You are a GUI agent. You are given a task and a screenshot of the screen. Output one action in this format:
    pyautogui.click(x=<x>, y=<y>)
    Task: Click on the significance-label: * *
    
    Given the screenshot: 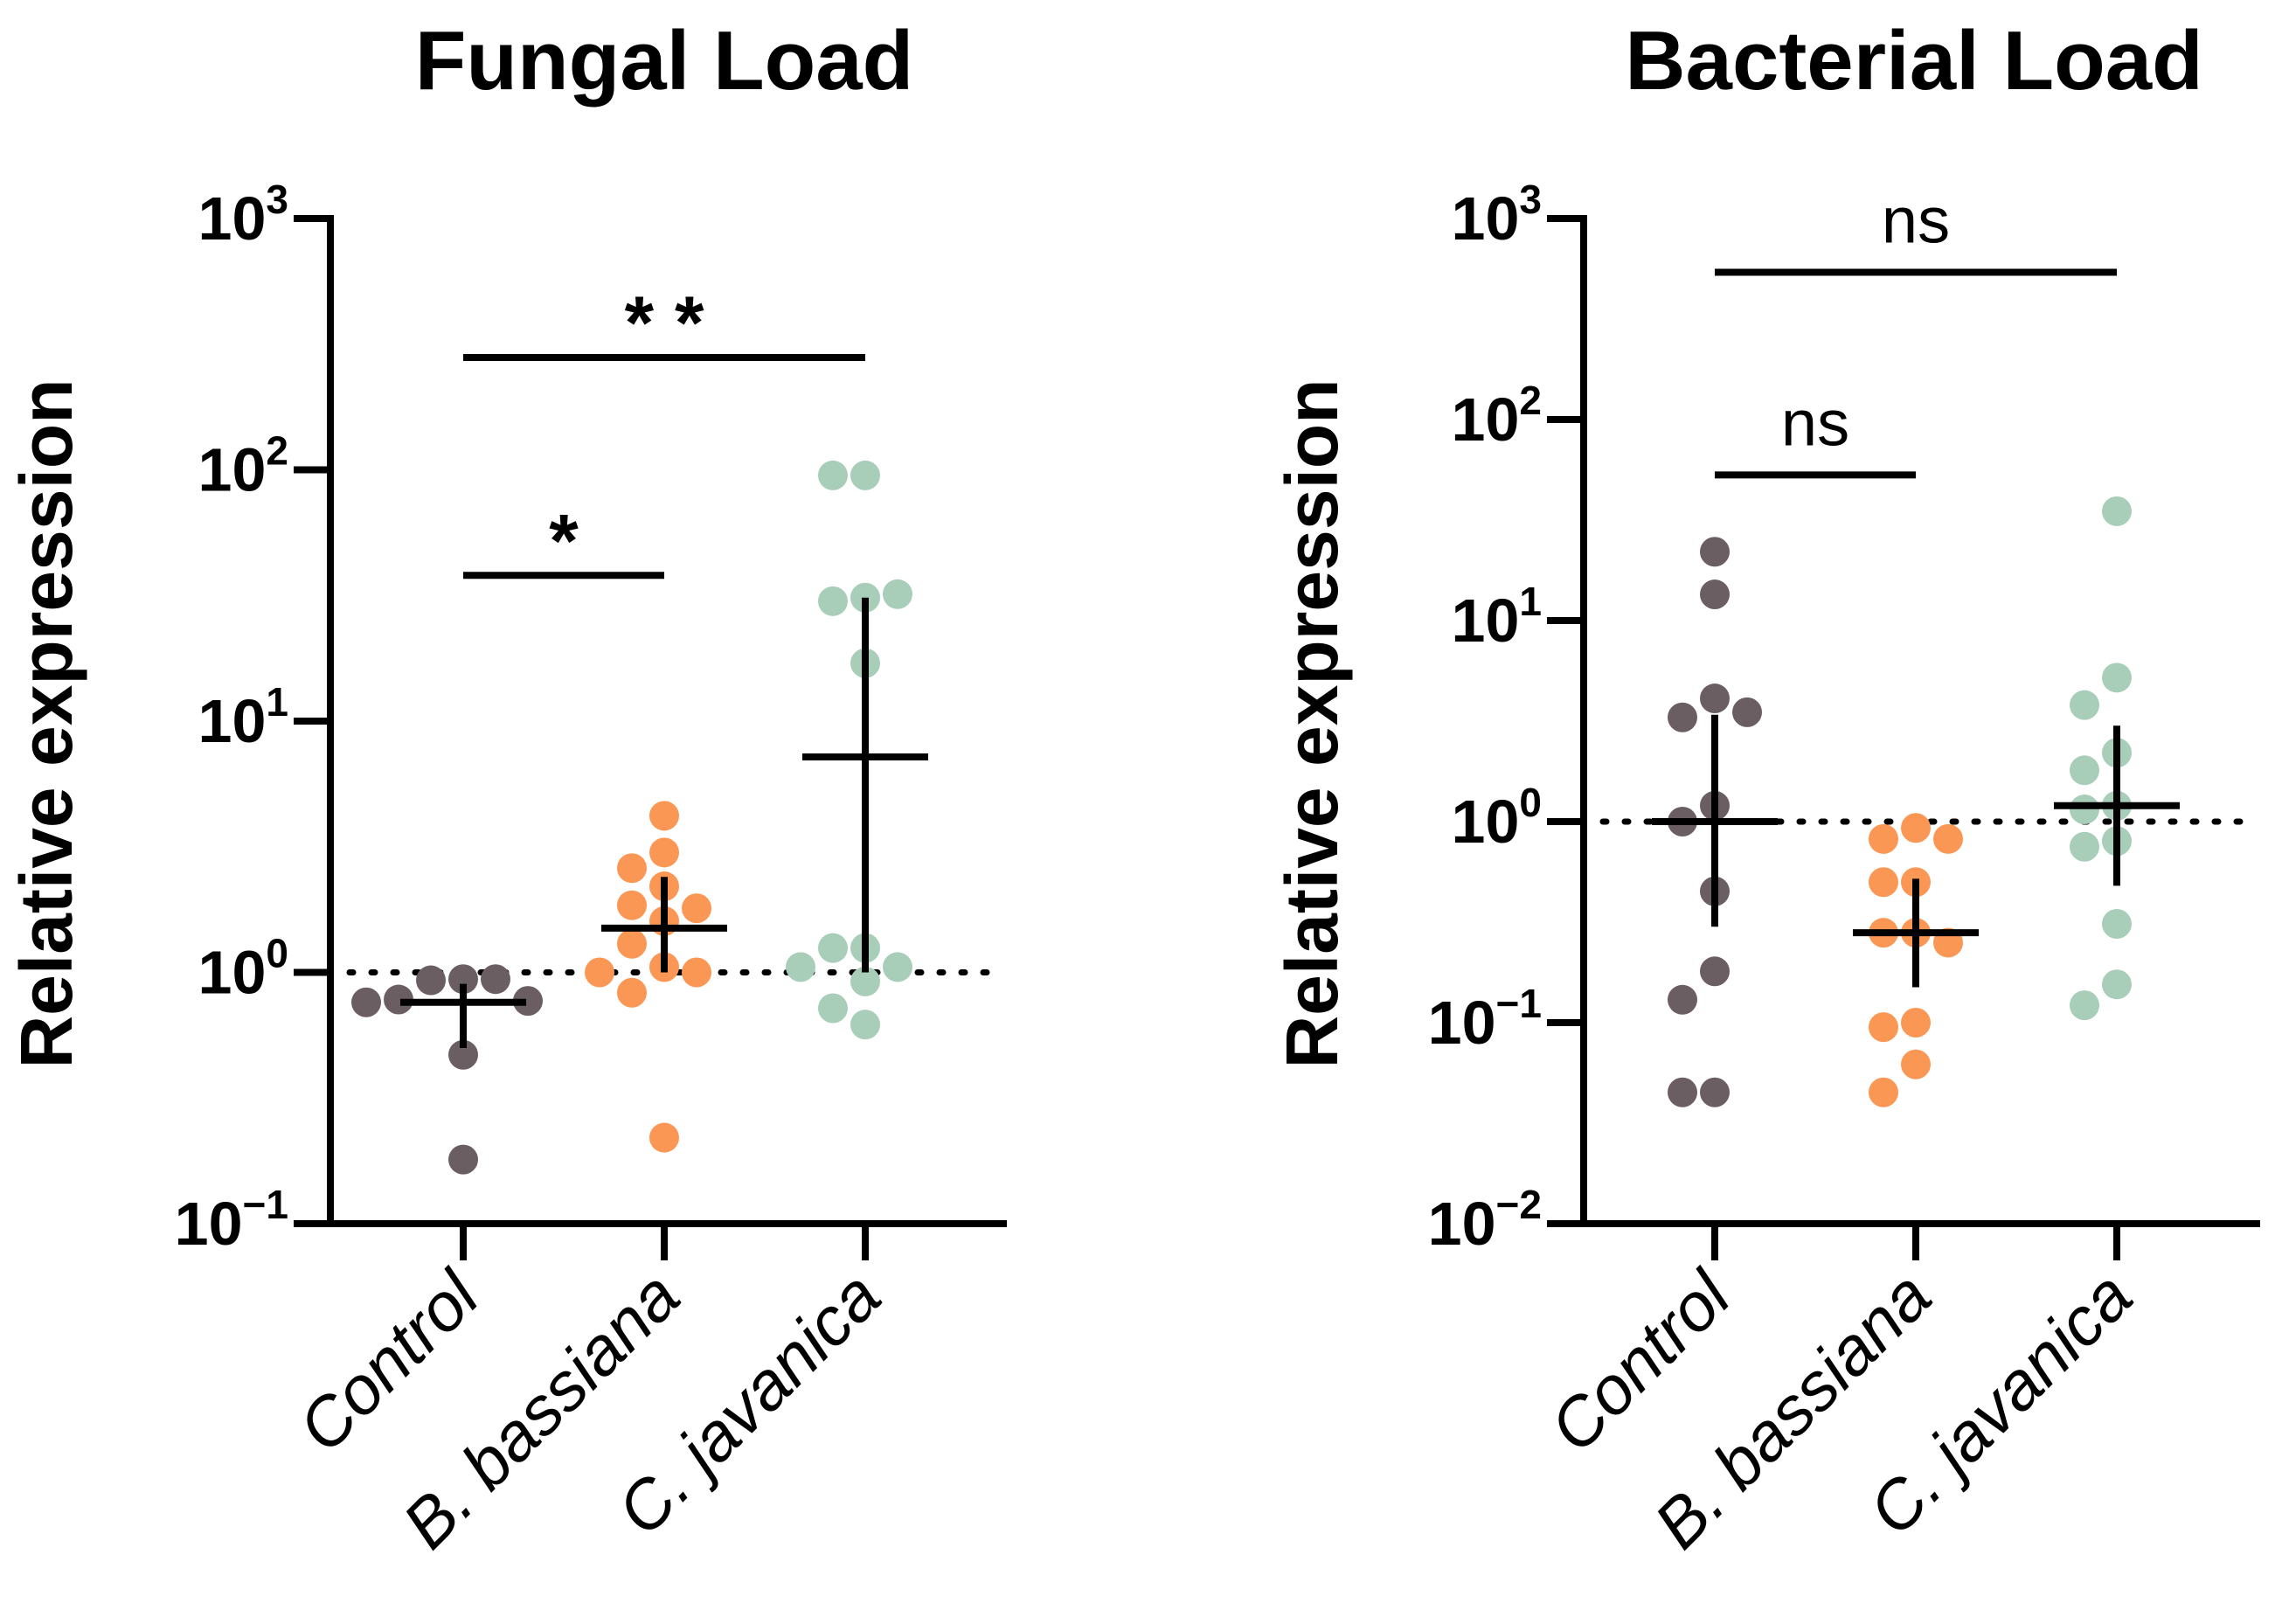 What is the action you would take?
    pyautogui.click(x=664, y=323)
    